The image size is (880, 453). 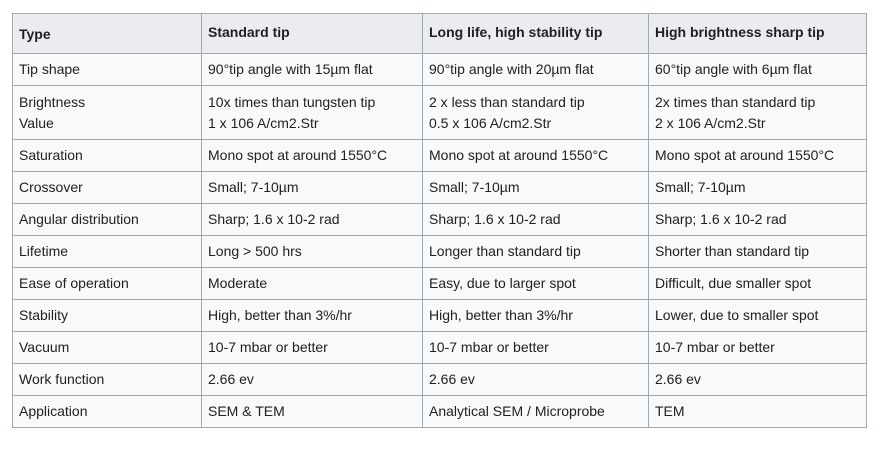 I want to click on cell-line: 2 x less than standard tip, so click(x=507, y=101).